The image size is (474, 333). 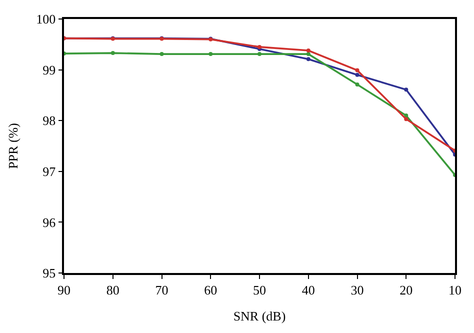 What do you see at coordinates (406, 290) in the screenshot?
I see `x-tick-label: 20` at bounding box center [406, 290].